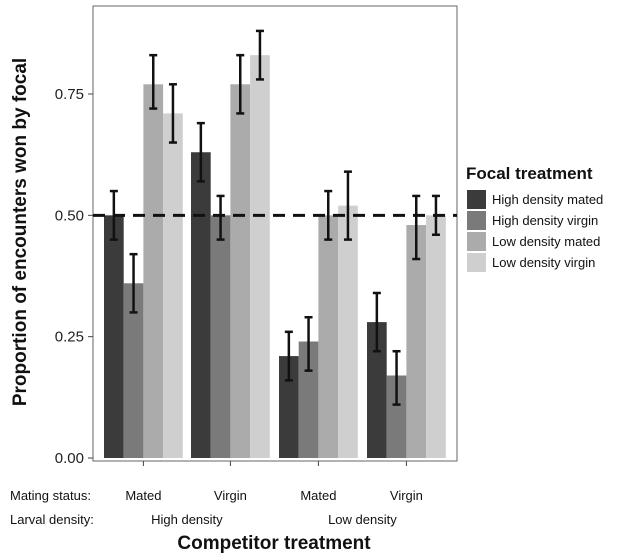  What do you see at coordinates (69, 337) in the screenshot?
I see `y-tick-label: 0.25` at bounding box center [69, 337].